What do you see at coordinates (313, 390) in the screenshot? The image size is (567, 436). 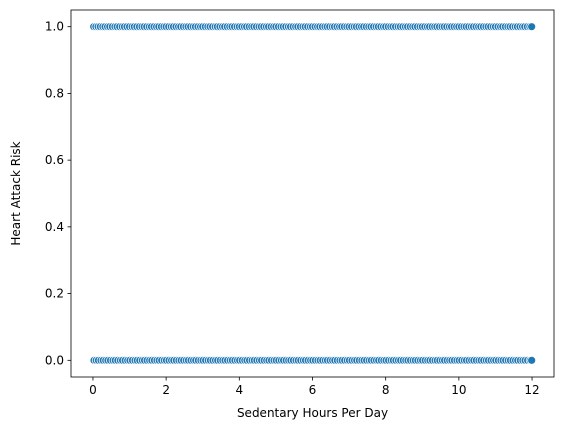 I see `x-tick-label: 6` at bounding box center [313, 390].